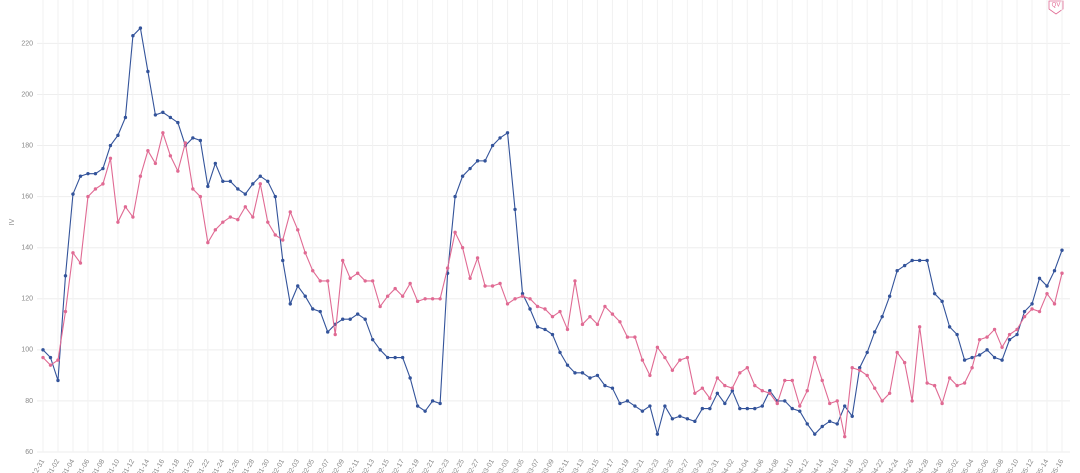 Image resolution: width=1080 pixels, height=473 pixels. What do you see at coordinates (848, 465) in the screenshot?
I see `x-tick-label: 04-18` at bounding box center [848, 465].